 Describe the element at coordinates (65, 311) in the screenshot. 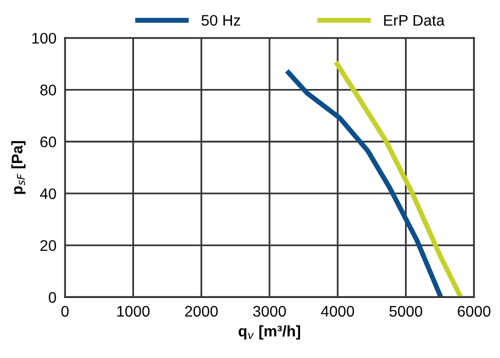

I see `x-tick-label: 0` at that location.